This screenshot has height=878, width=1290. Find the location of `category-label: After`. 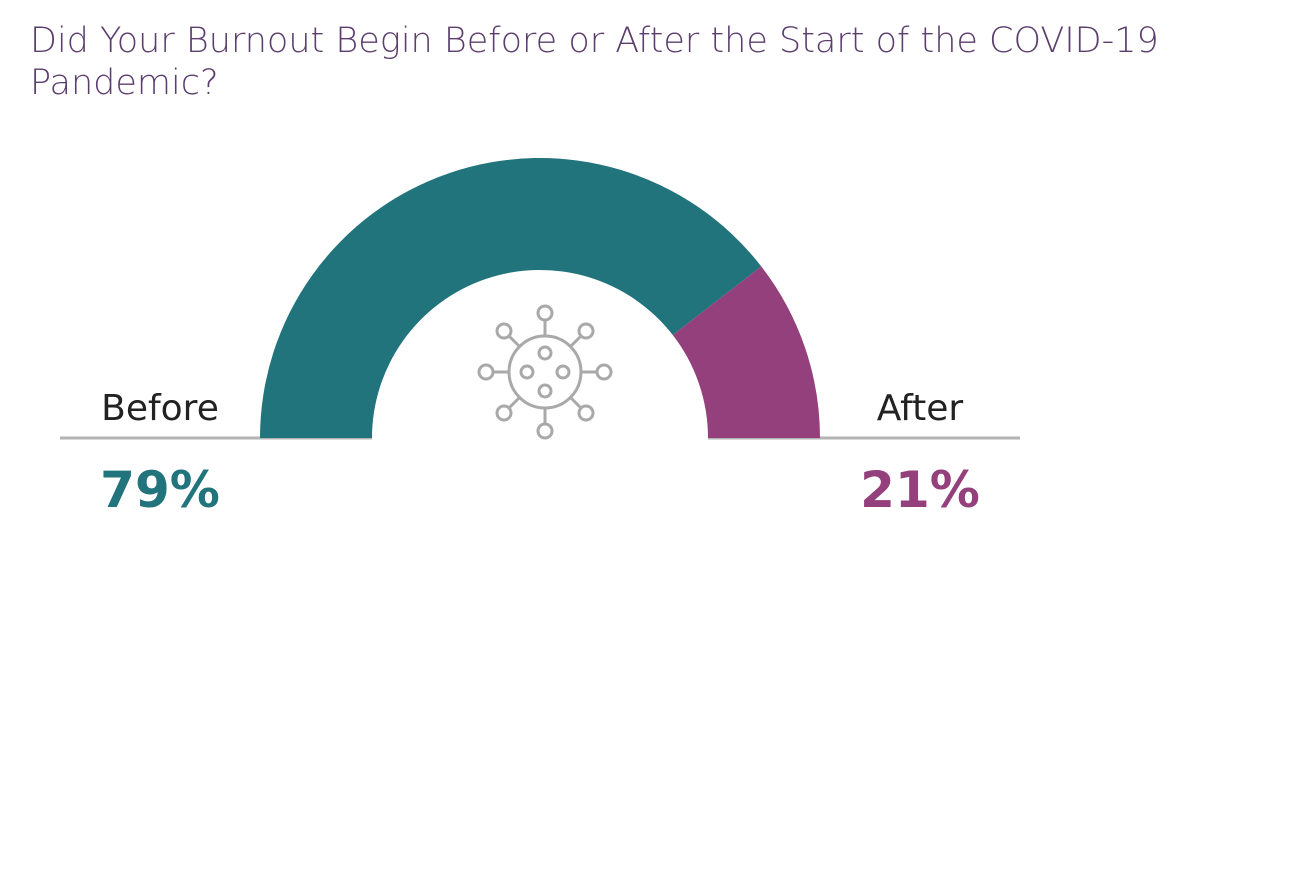

category-label: After is located at coordinates (920, 408).